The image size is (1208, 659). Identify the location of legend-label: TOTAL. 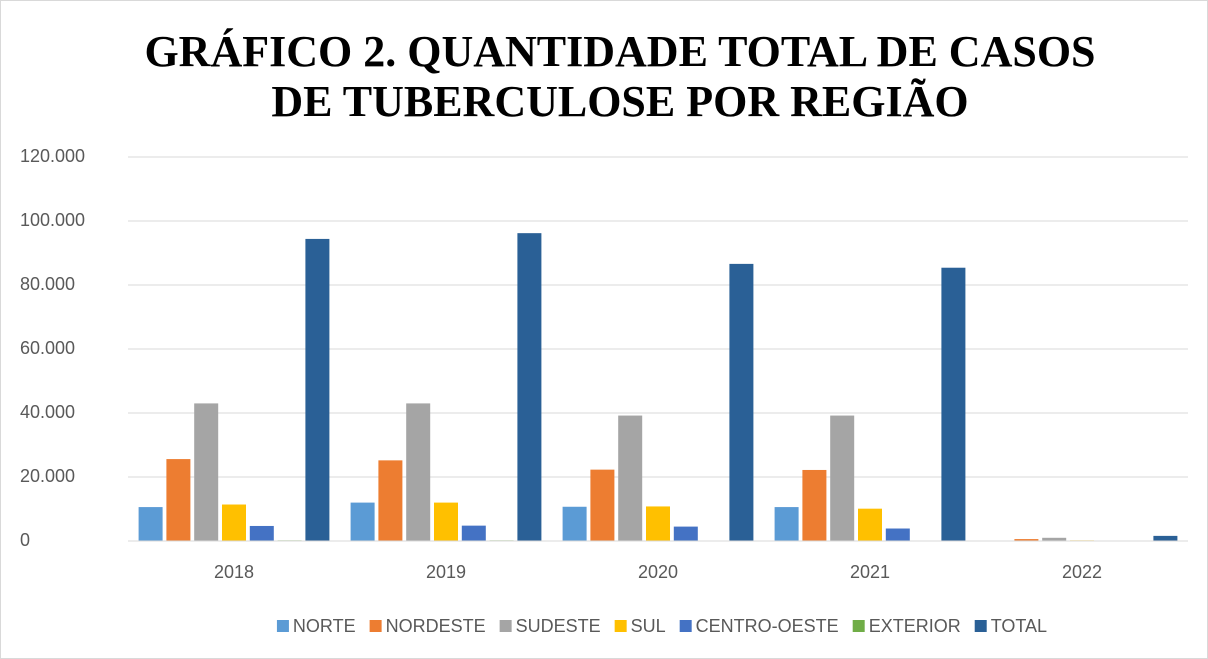
(1019, 626).